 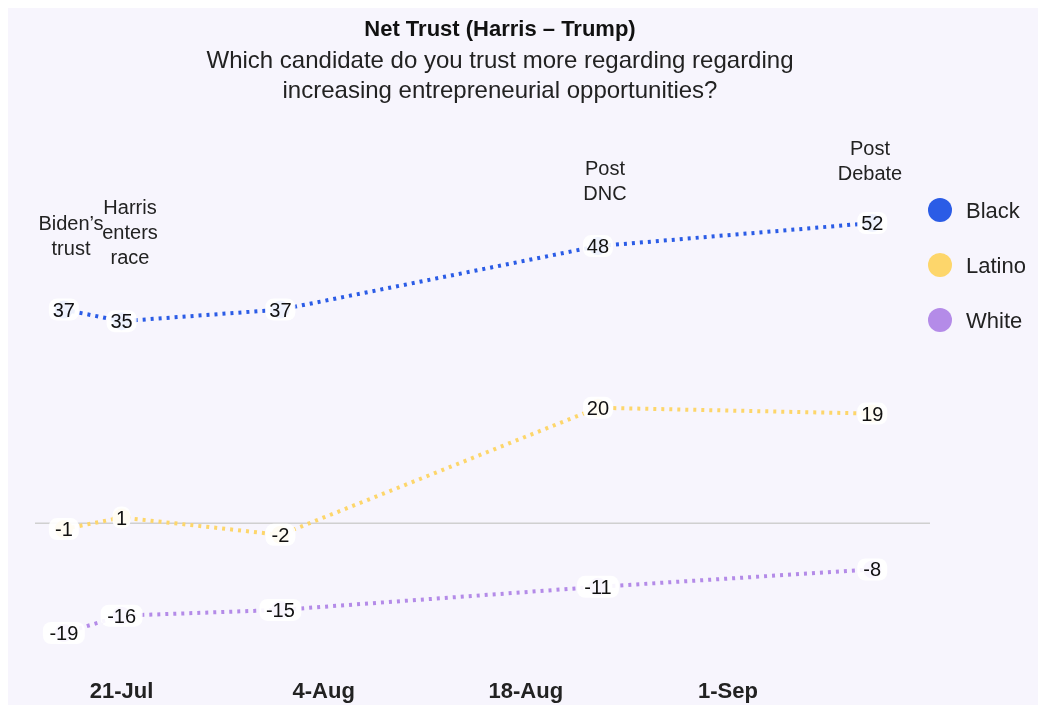 What do you see at coordinates (280, 534) in the screenshot?
I see `data-label: -2` at bounding box center [280, 534].